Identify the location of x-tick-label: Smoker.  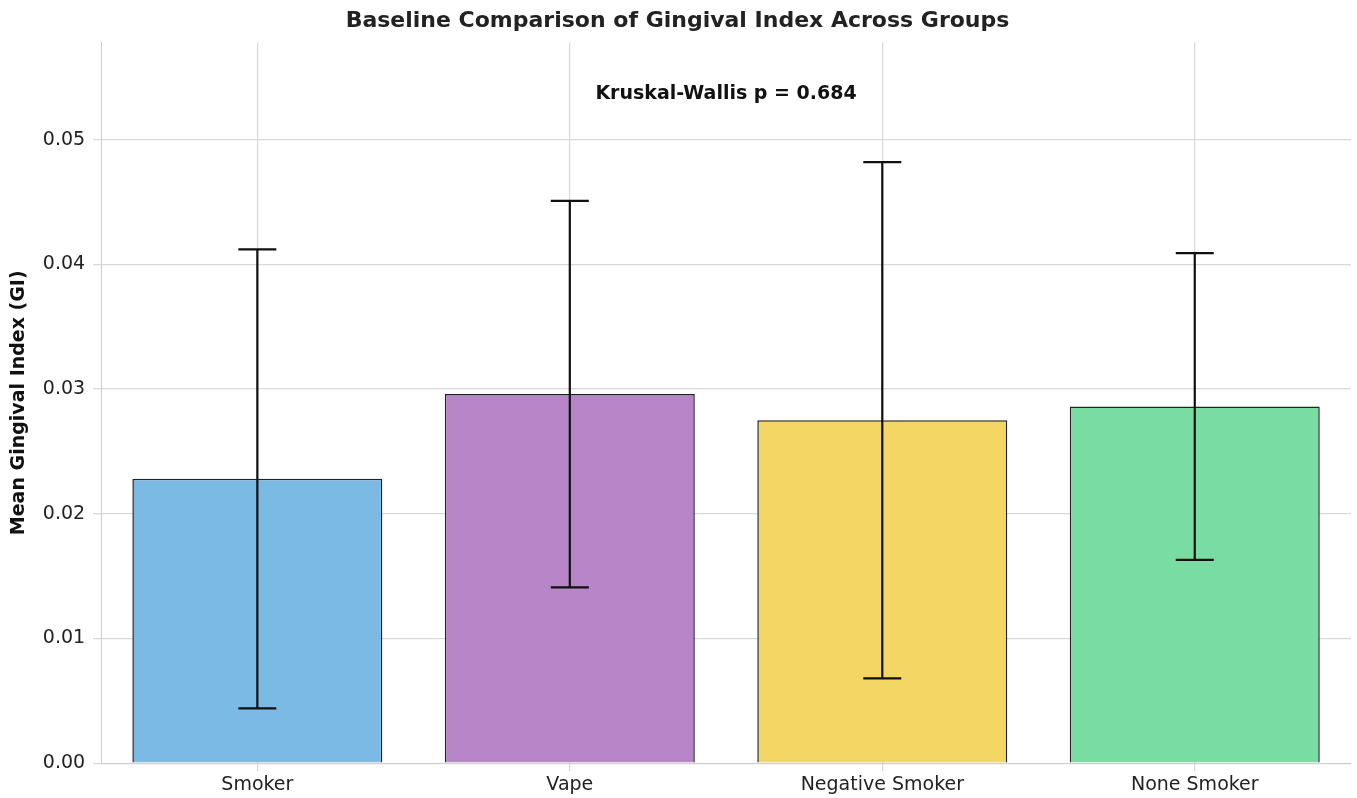
(257, 782).